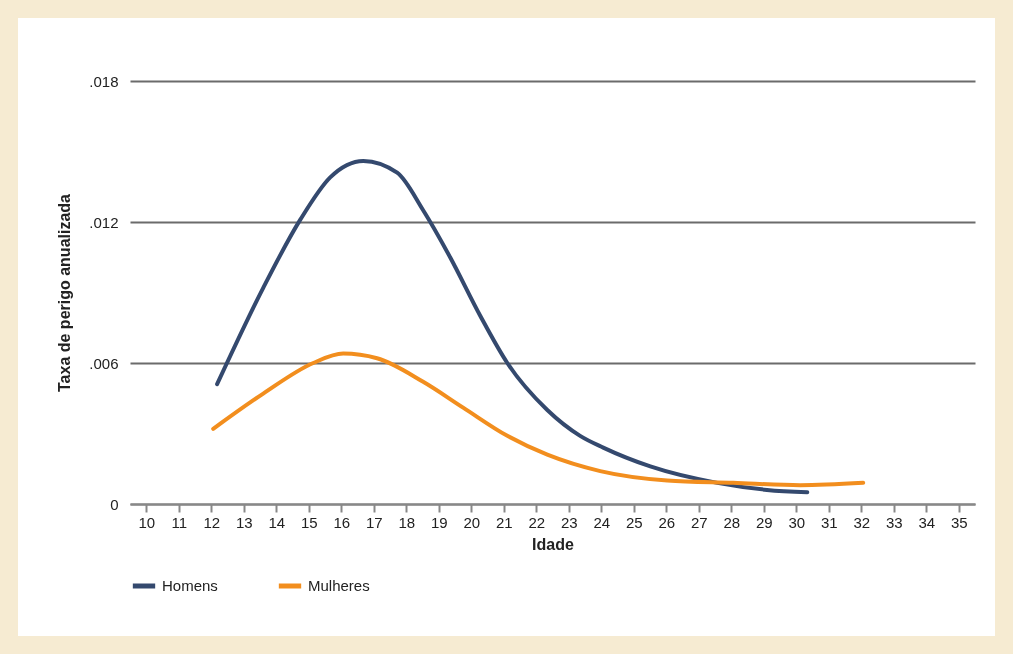 This screenshot has height=654, width=1013. What do you see at coordinates (732, 522) in the screenshot?
I see `x-tick-label: 28` at bounding box center [732, 522].